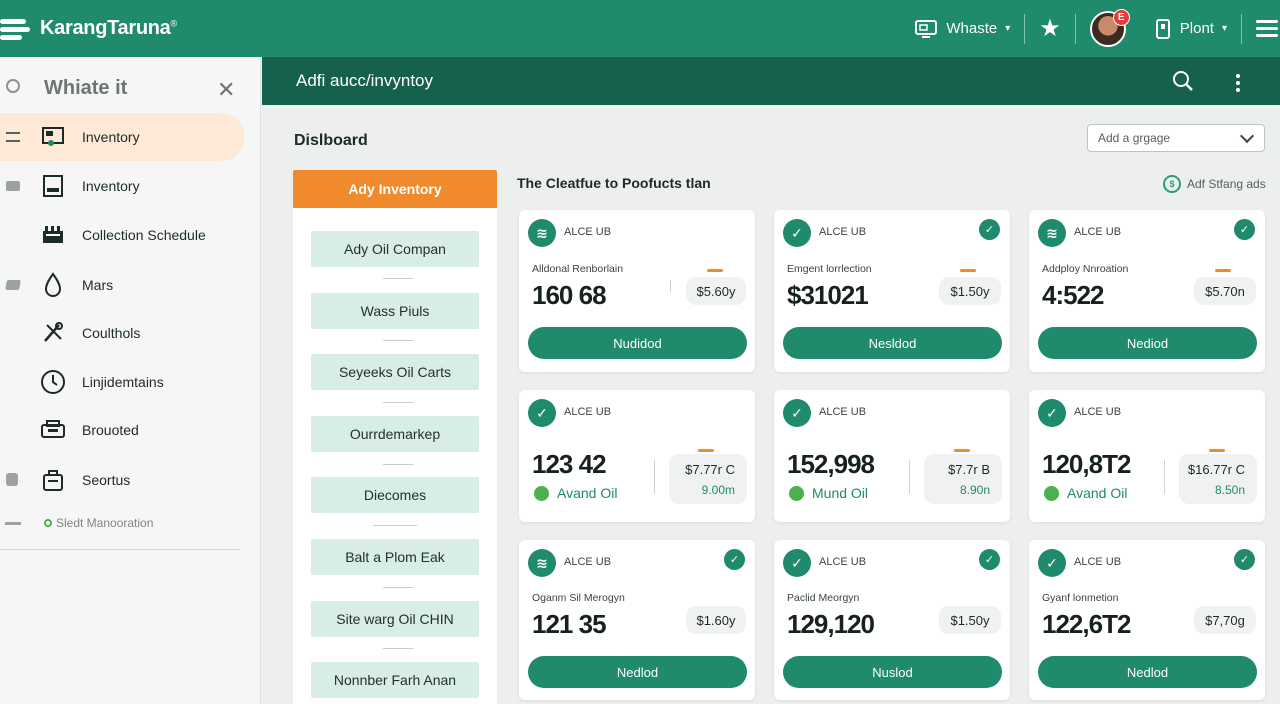 This screenshot has height=704, width=1280. I want to click on add-inventory-button: Ady Inventory, so click(395, 189).